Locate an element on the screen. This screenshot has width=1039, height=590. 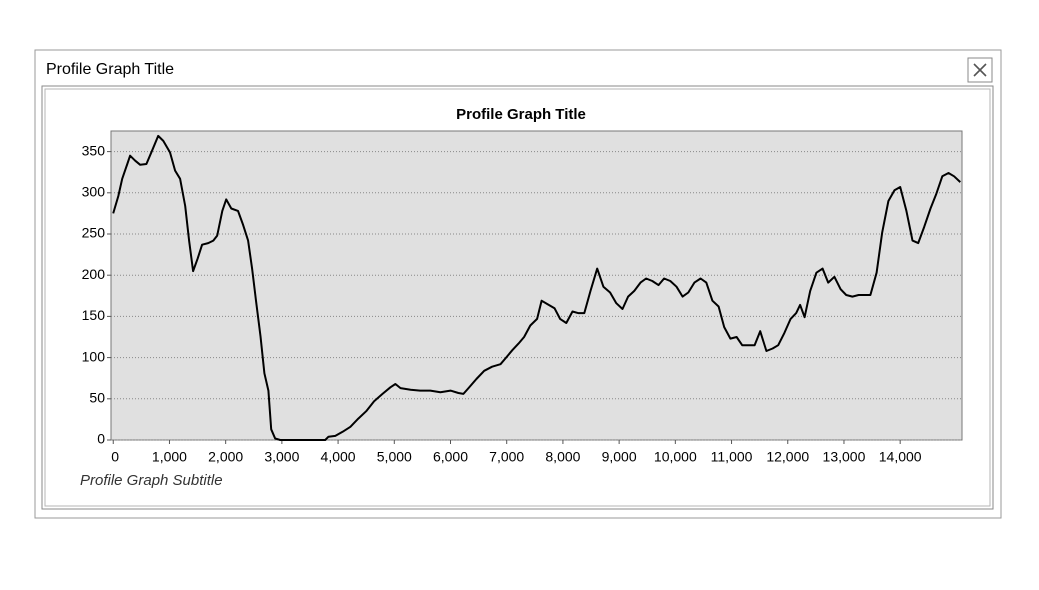
x-tick-label: 13,000 is located at coordinates (844, 457).